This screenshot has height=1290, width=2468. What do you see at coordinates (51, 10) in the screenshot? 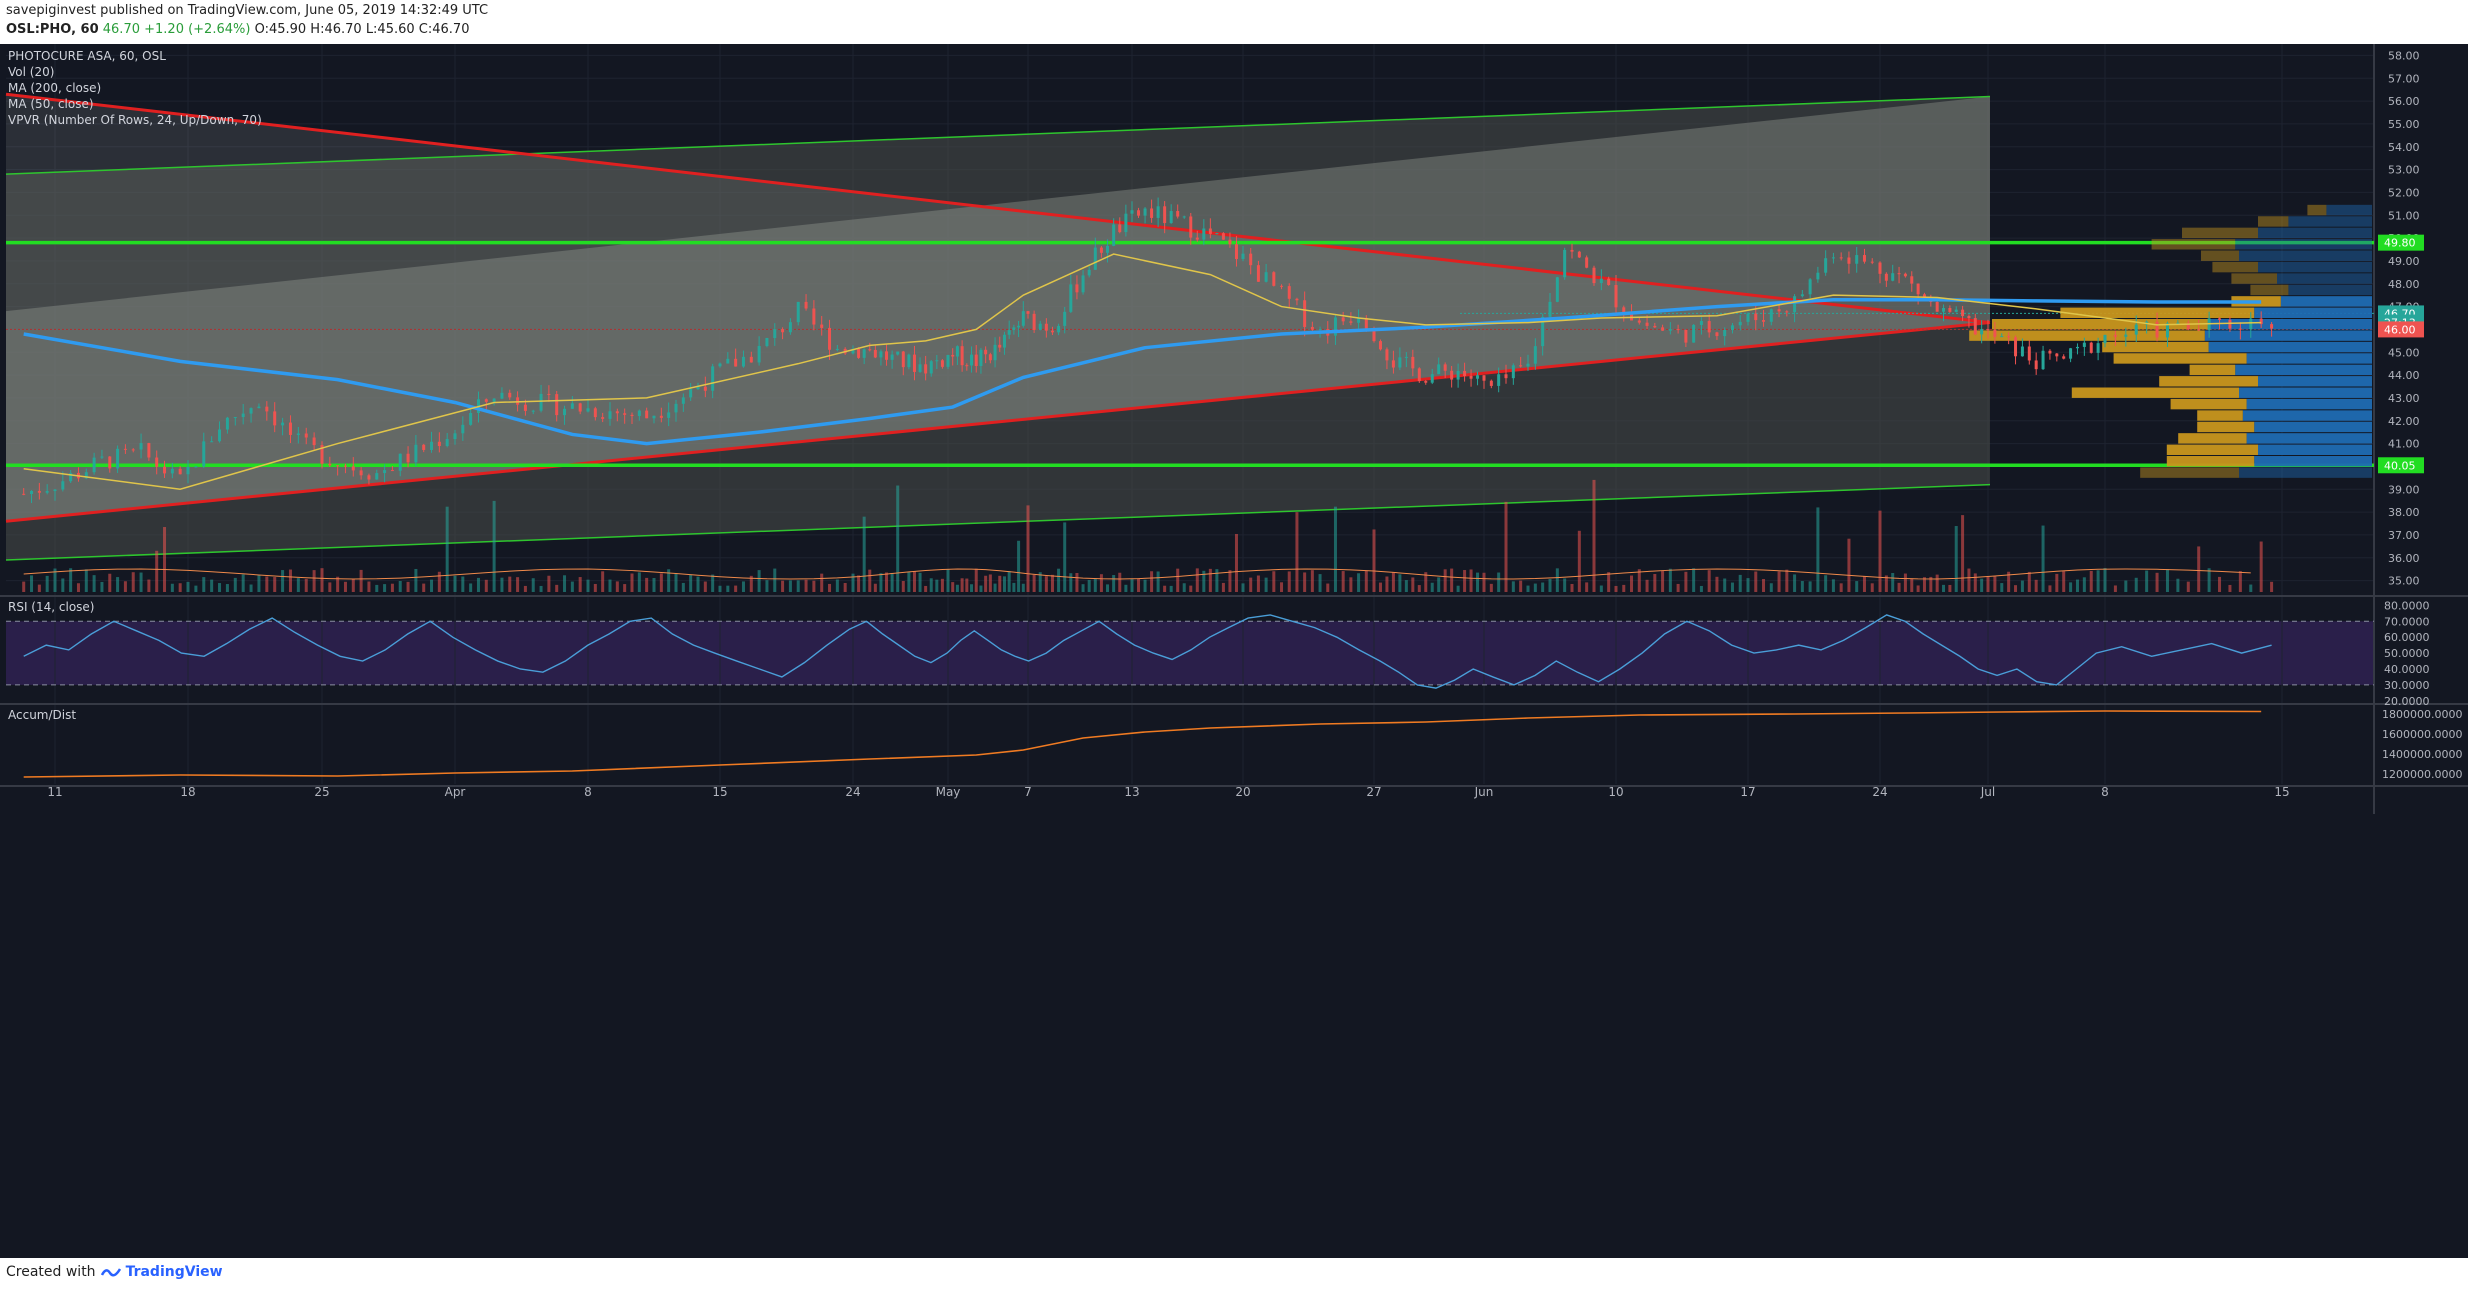
I see `publisher-name: savepiginvest` at bounding box center [51, 10].